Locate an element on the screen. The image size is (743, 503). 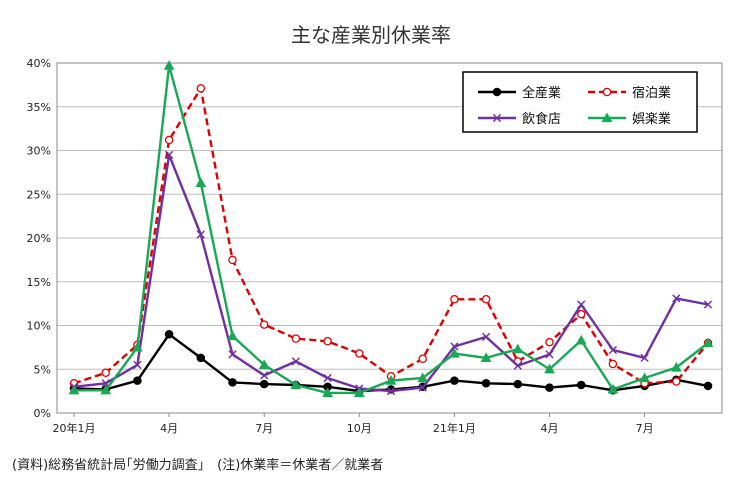
legend-label: 宿泊業 is located at coordinates (651, 93).